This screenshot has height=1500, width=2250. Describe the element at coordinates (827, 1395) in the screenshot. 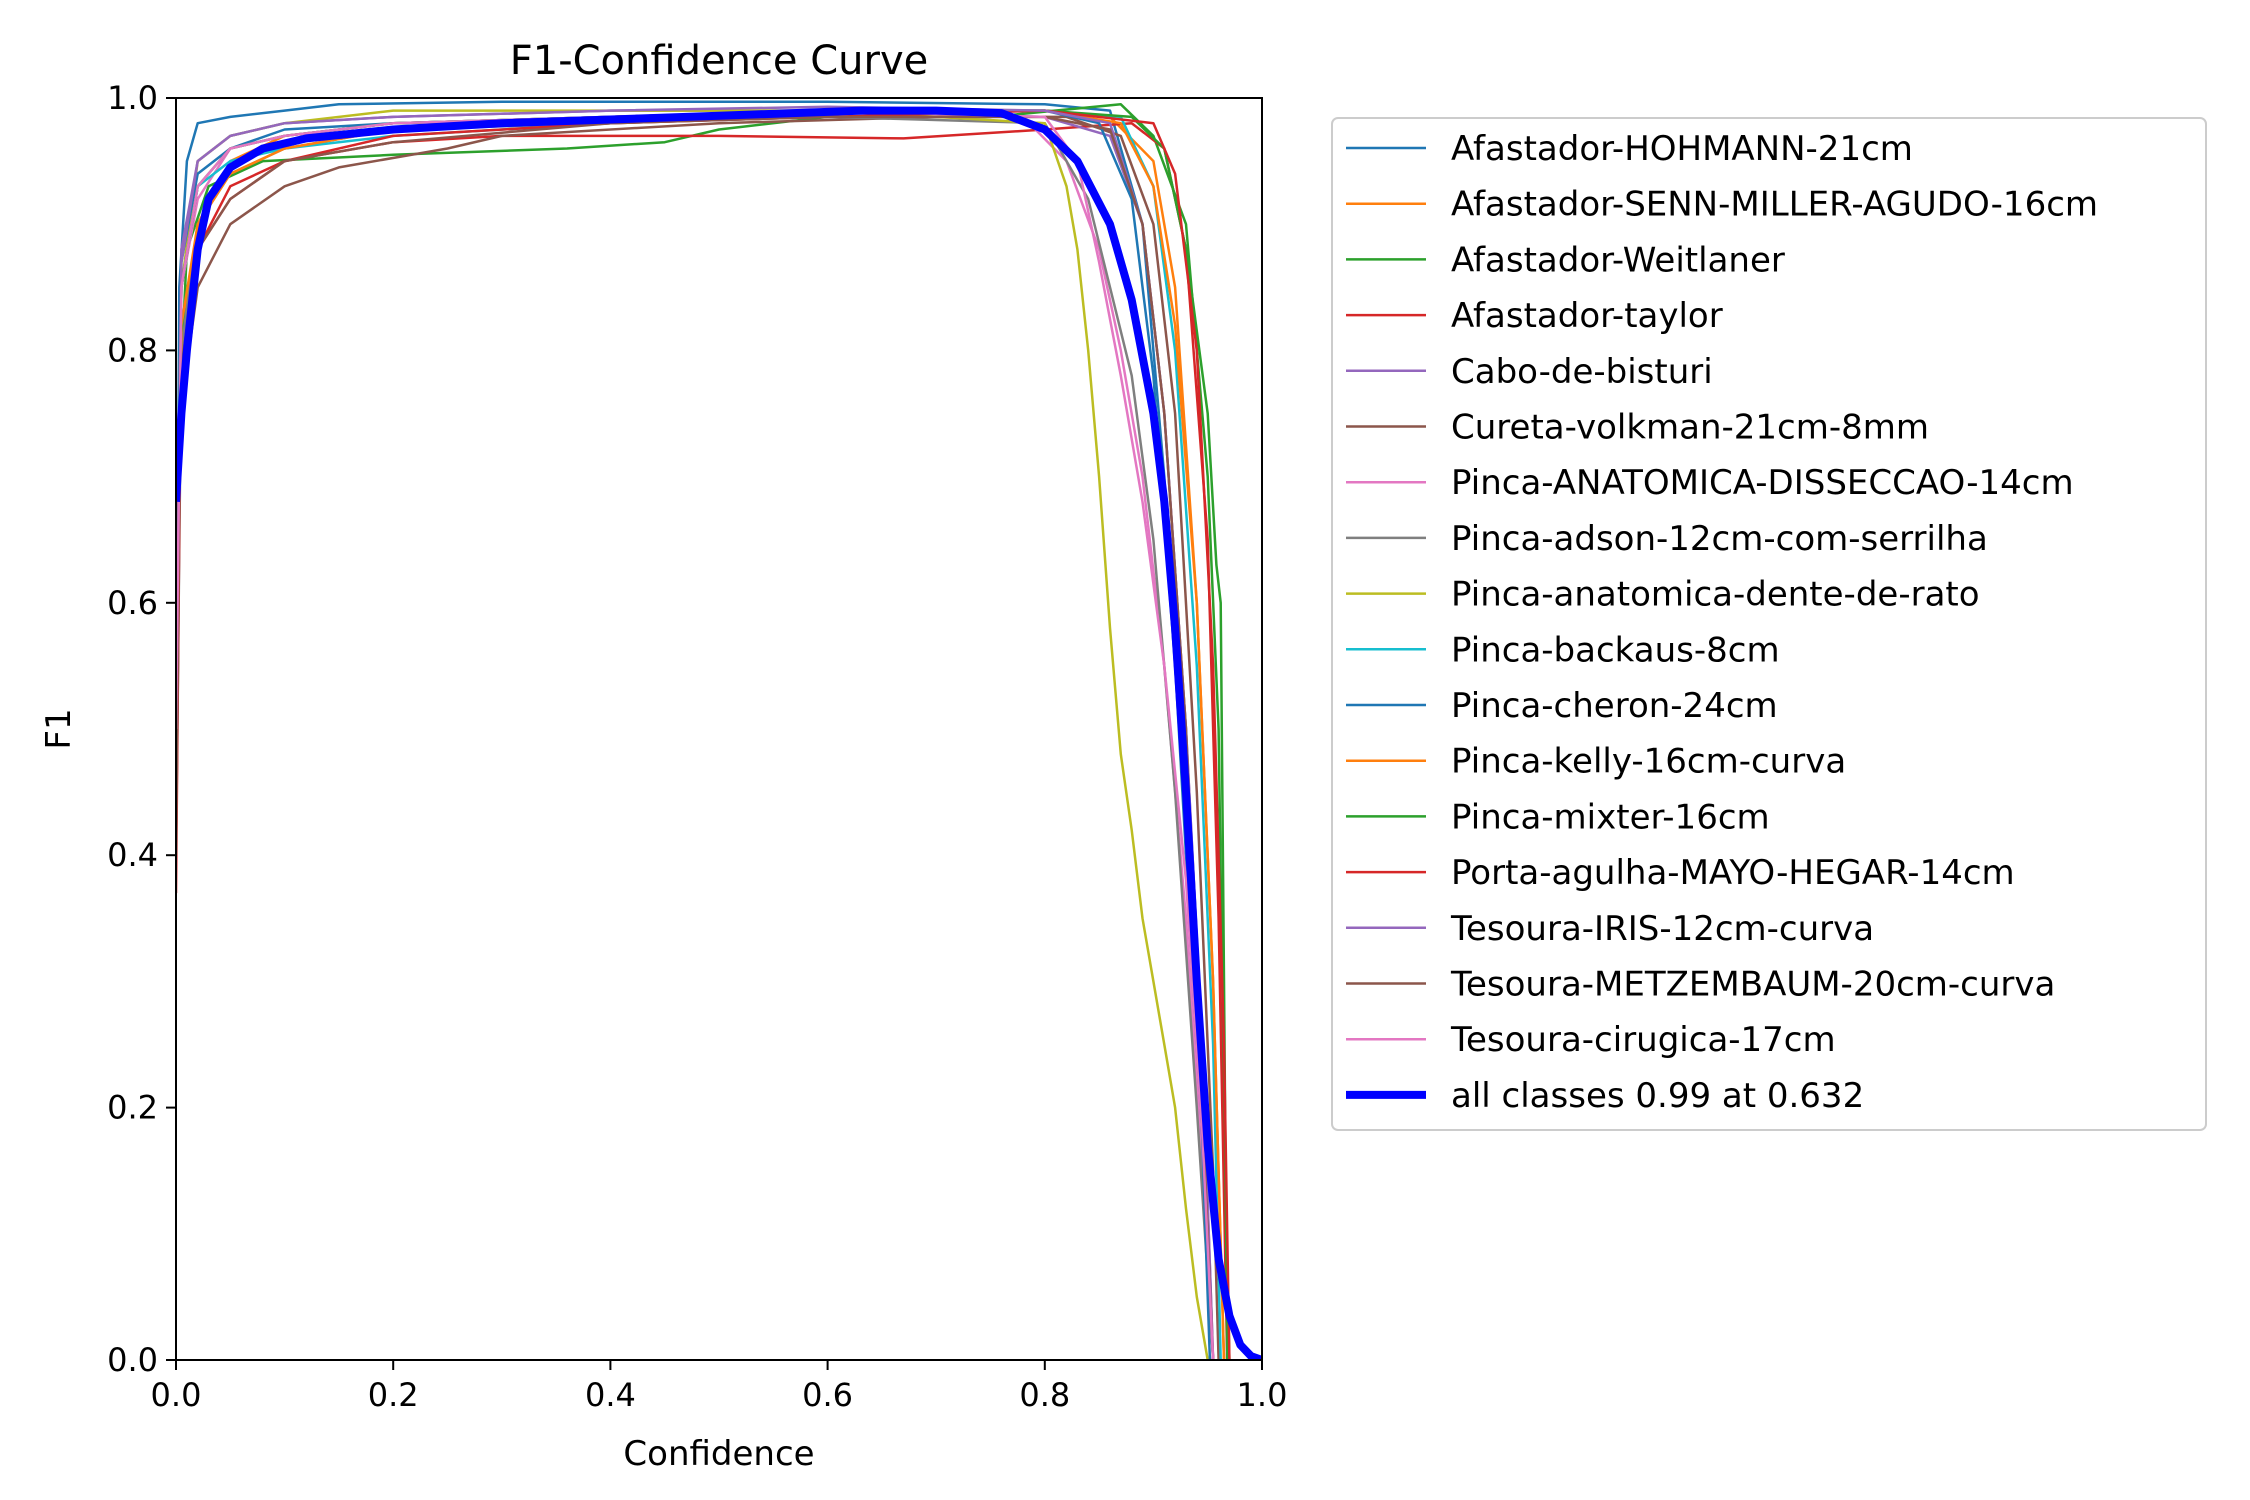

I see `x-tick-label: 0.6` at that location.